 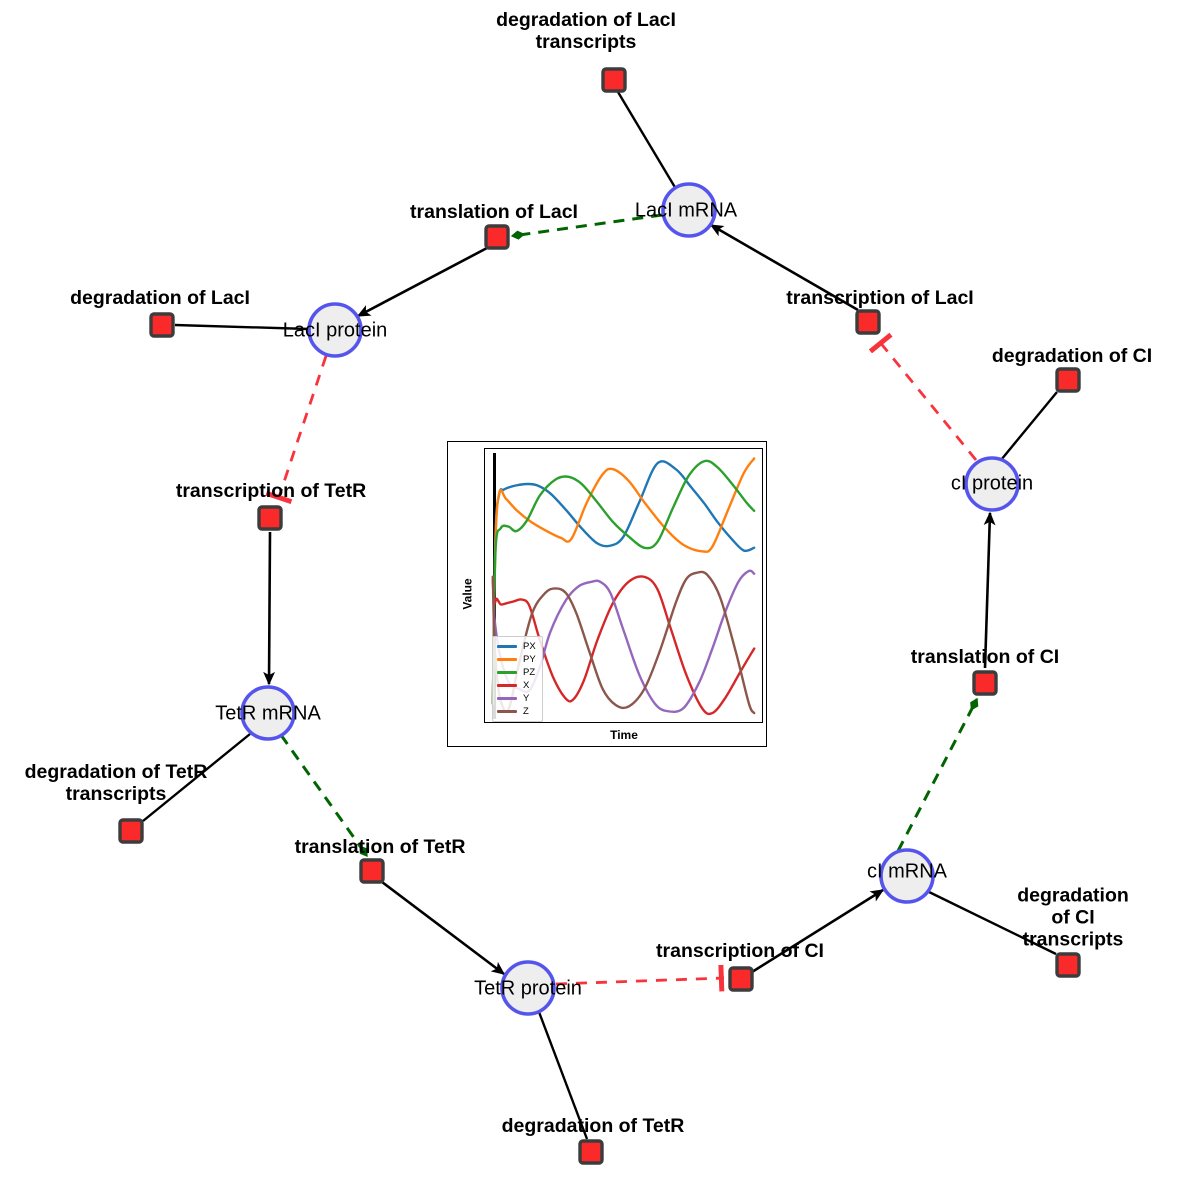 What do you see at coordinates (196, 777) in the screenshot?
I see `edge-degradation-tetr-transcripts` at bounding box center [196, 777].